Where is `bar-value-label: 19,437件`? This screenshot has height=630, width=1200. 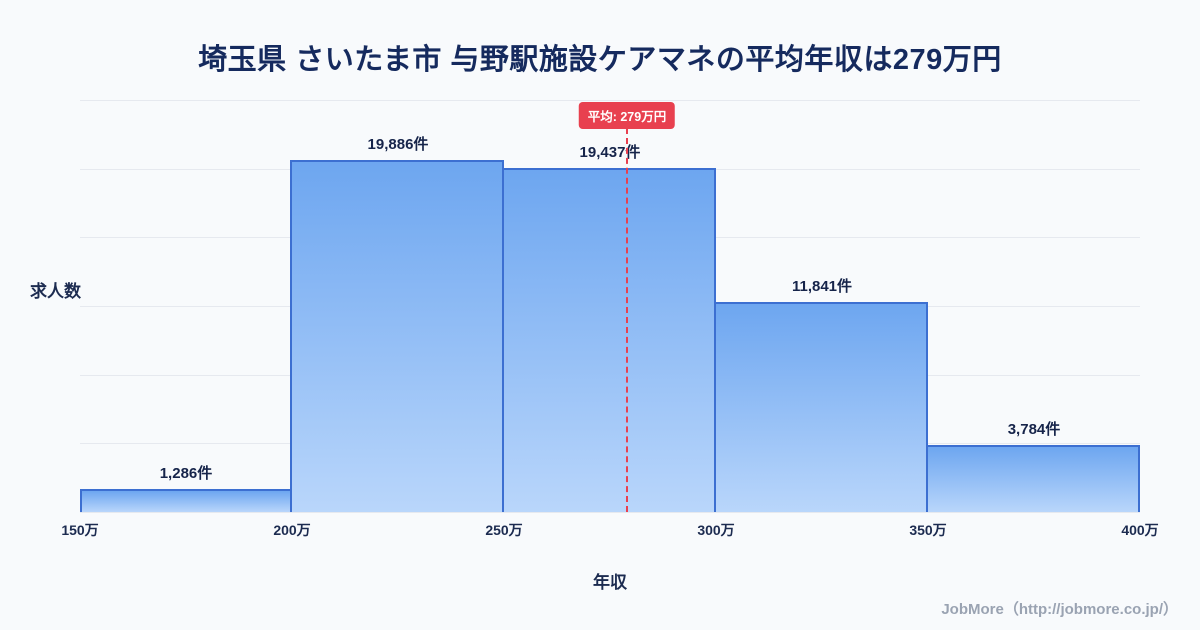 bar-value-label: 19,437件 is located at coordinates (610, 153).